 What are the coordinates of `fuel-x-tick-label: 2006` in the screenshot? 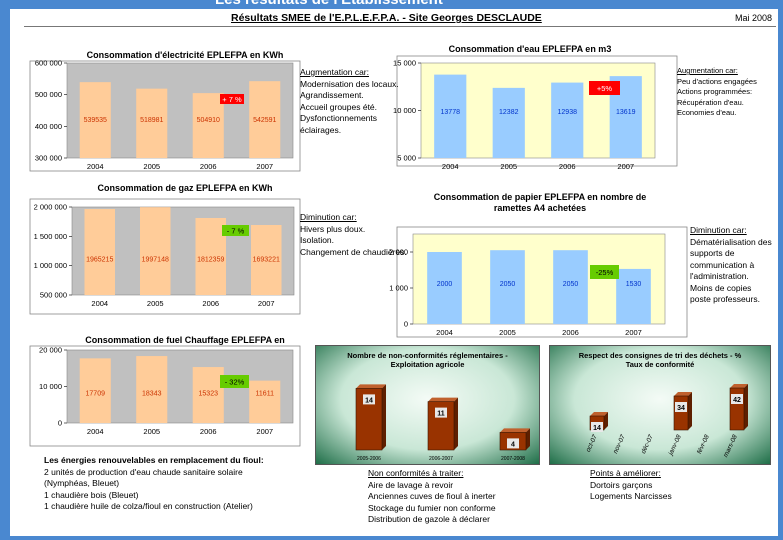 It's located at (208, 431).